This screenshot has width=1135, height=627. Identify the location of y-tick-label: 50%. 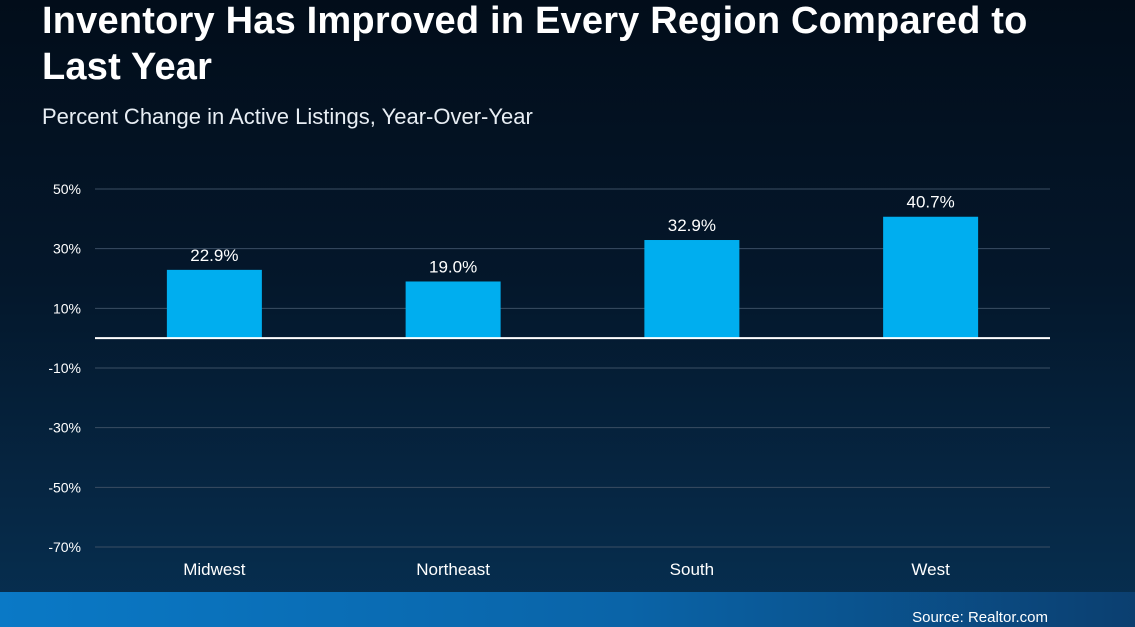
(67, 189).